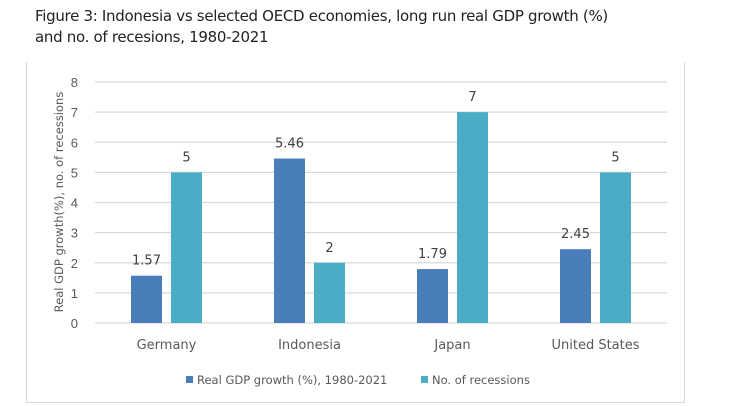  I want to click on x-tick-united-states: United States, so click(595, 345).